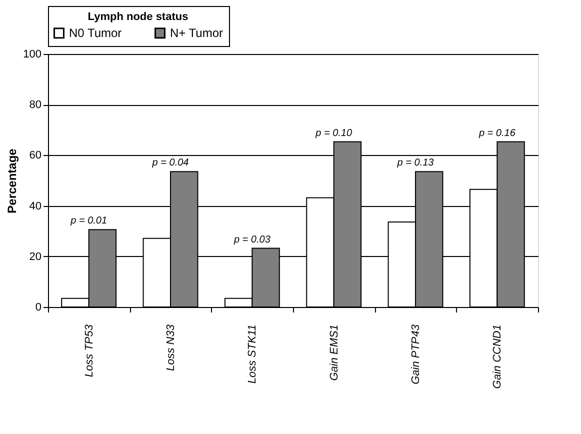 This screenshot has width=581, height=434. Describe the element at coordinates (138, 17) in the screenshot. I see `legend-title: Lymph node status` at that location.